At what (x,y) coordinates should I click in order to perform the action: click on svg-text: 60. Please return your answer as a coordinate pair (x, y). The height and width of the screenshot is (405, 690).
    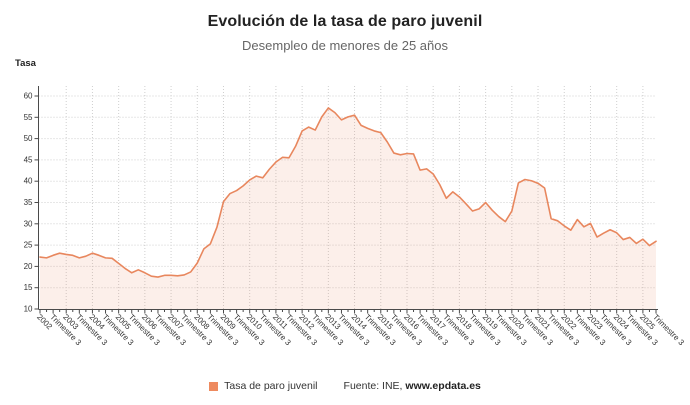
    Looking at the image, I should click on (28, 96).